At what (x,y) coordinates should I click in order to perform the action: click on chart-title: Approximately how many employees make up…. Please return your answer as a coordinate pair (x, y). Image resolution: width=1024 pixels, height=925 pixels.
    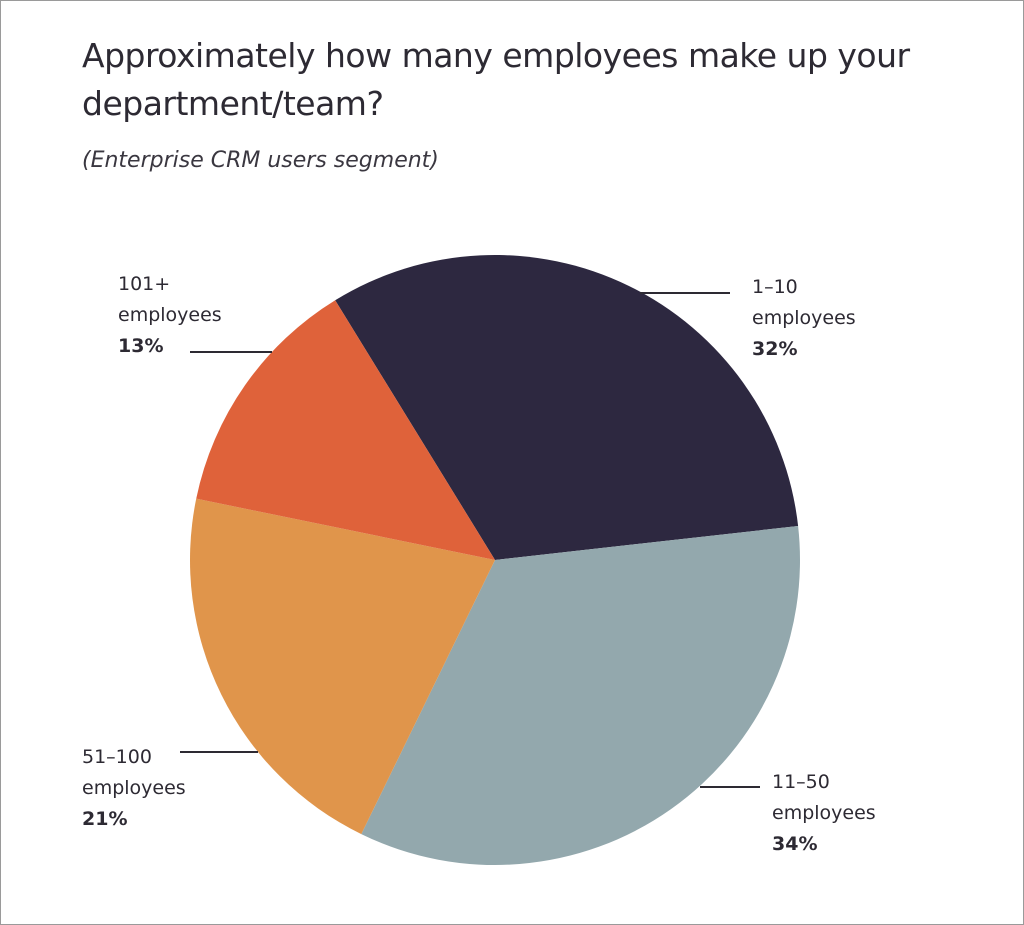
    Looking at the image, I should click on (496, 79).